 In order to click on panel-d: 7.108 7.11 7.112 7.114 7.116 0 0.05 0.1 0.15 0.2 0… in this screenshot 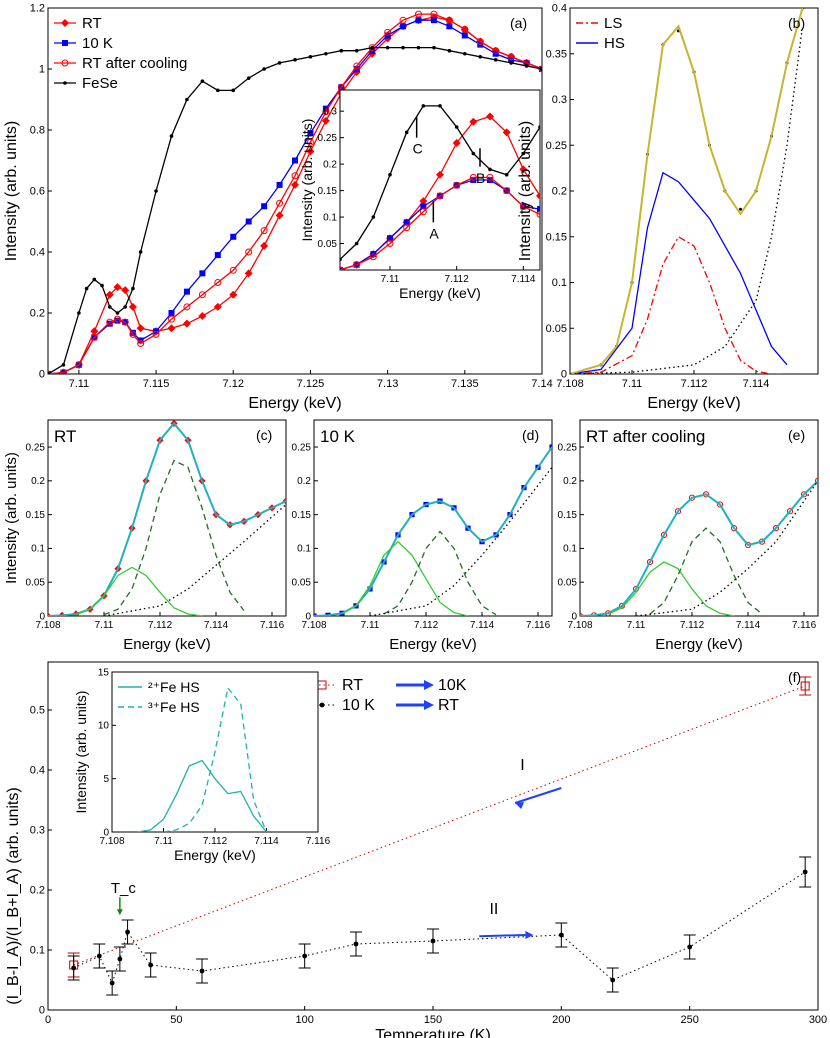, I will do `click(422, 536)`.